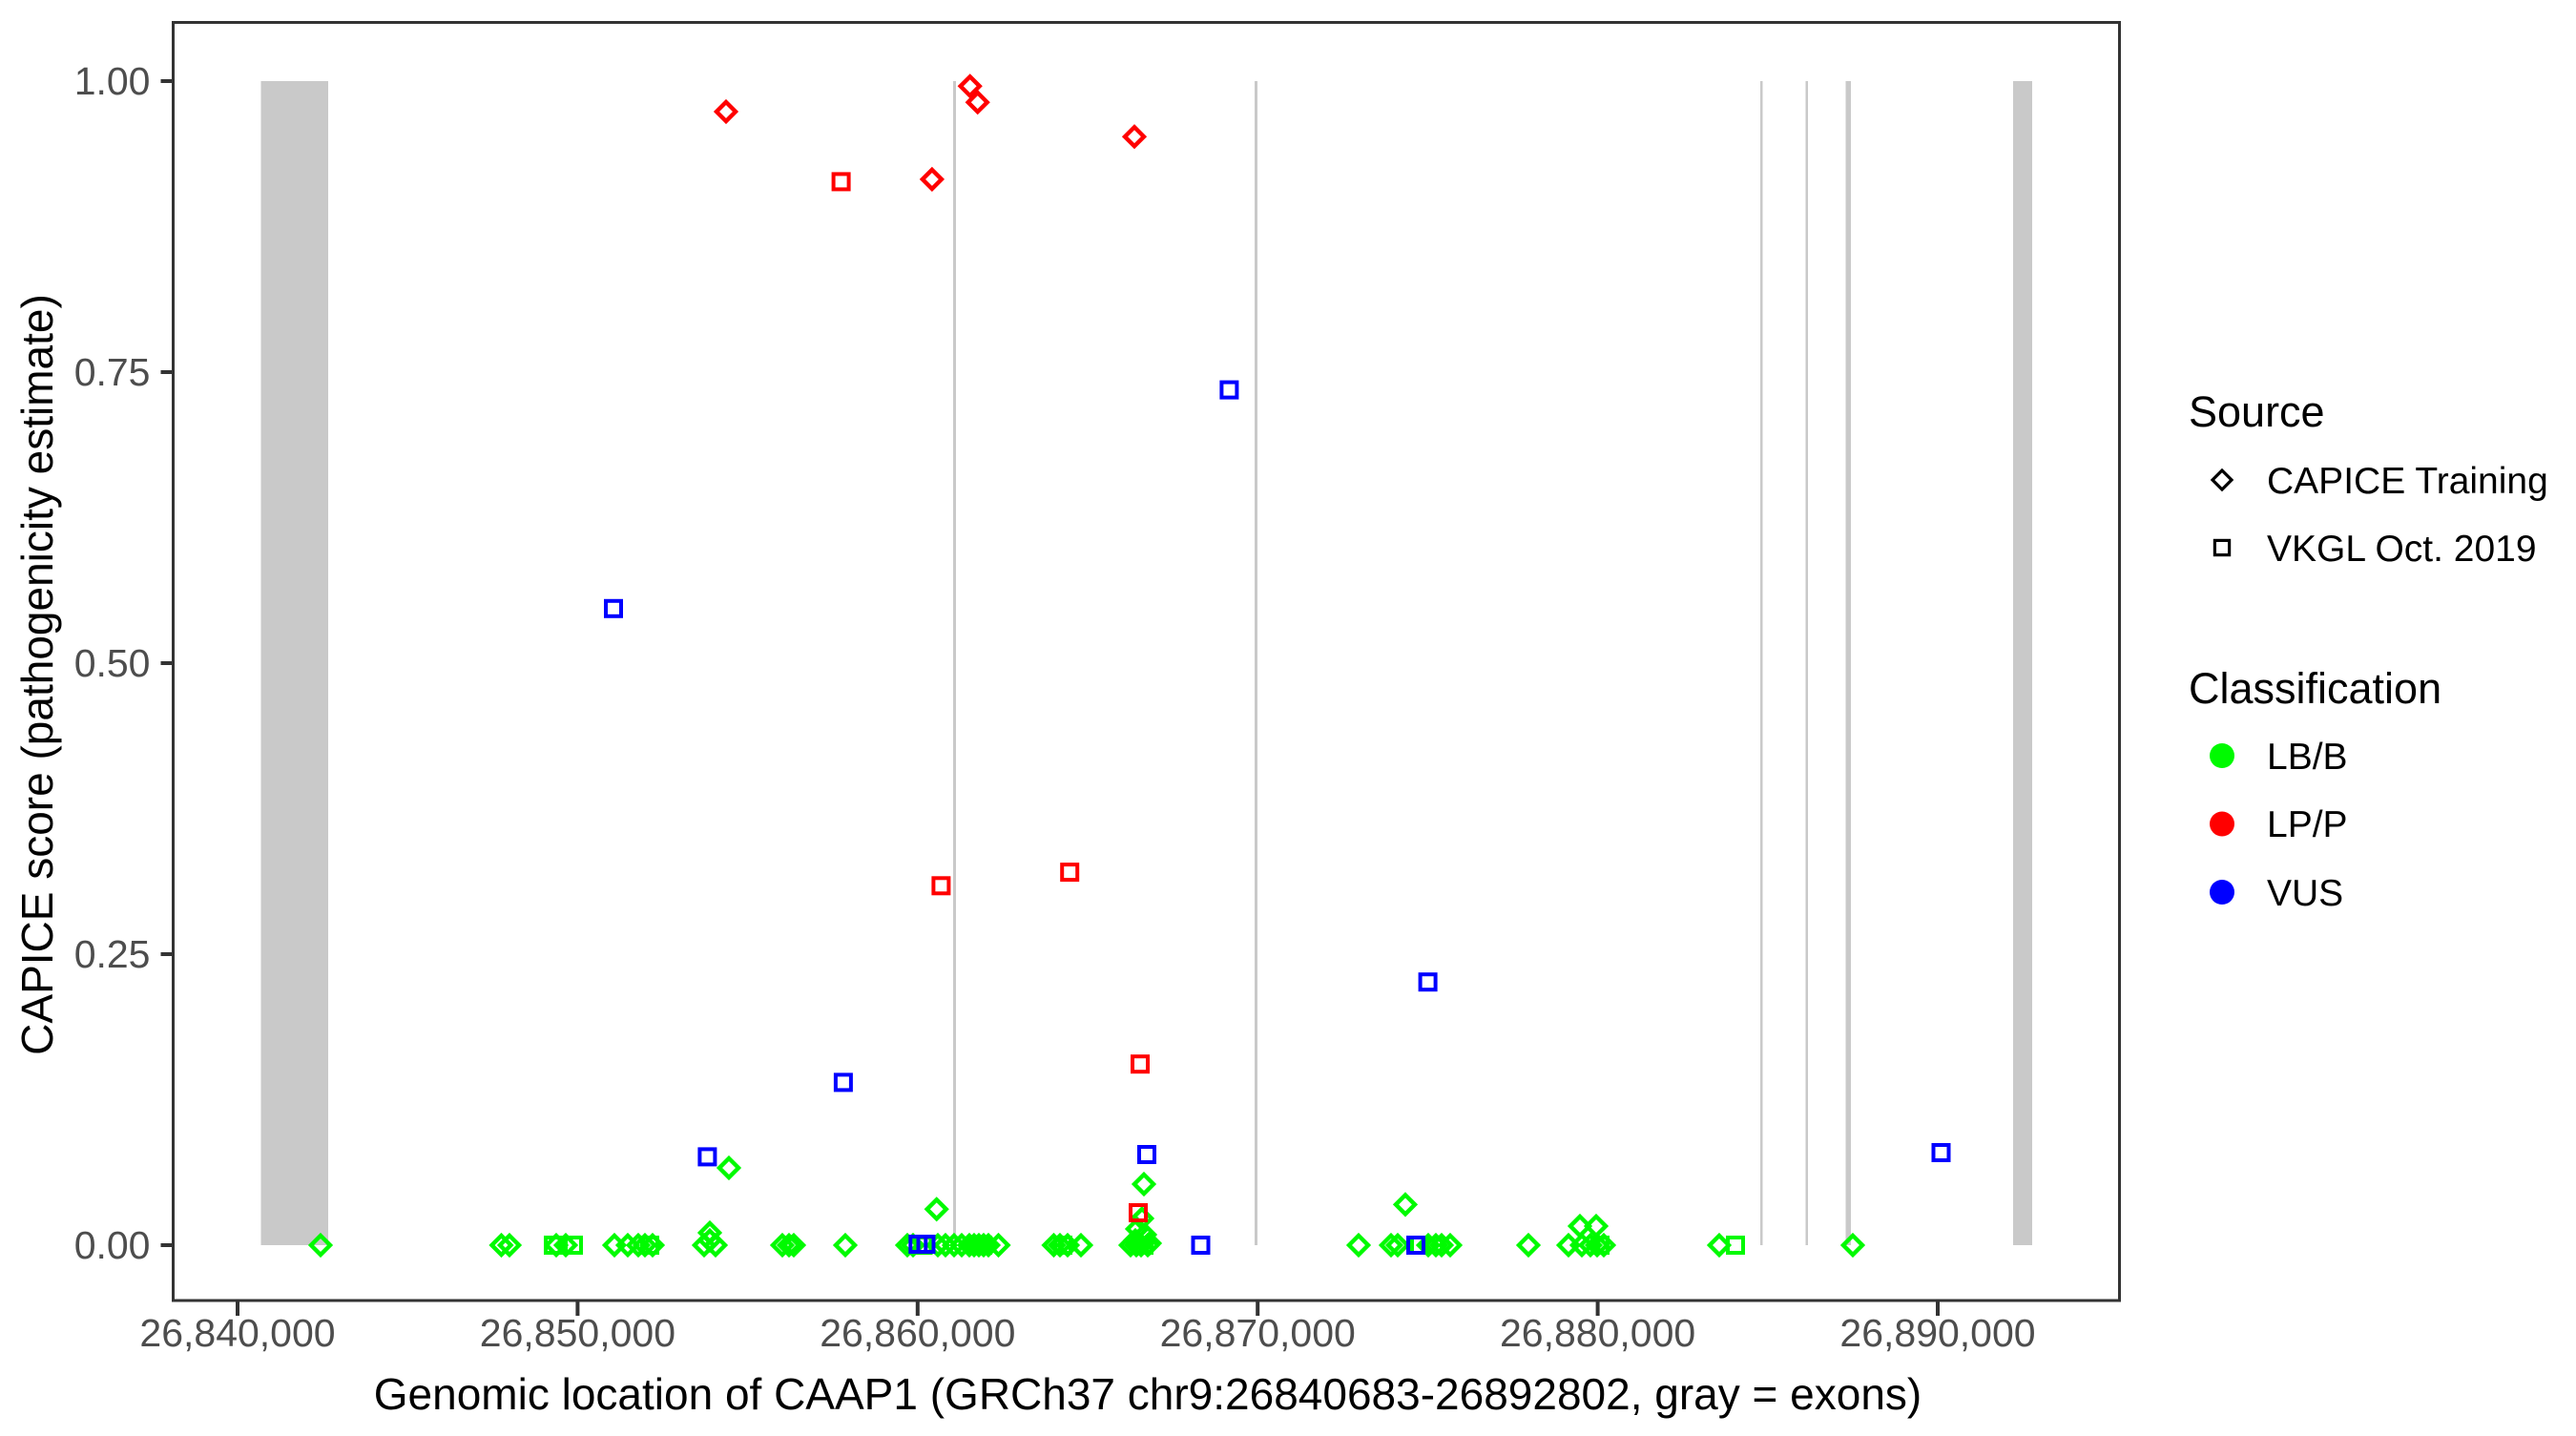  Describe the element at coordinates (1597, 1333) in the screenshot. I see `svg-text: 26,880,000` at that location.